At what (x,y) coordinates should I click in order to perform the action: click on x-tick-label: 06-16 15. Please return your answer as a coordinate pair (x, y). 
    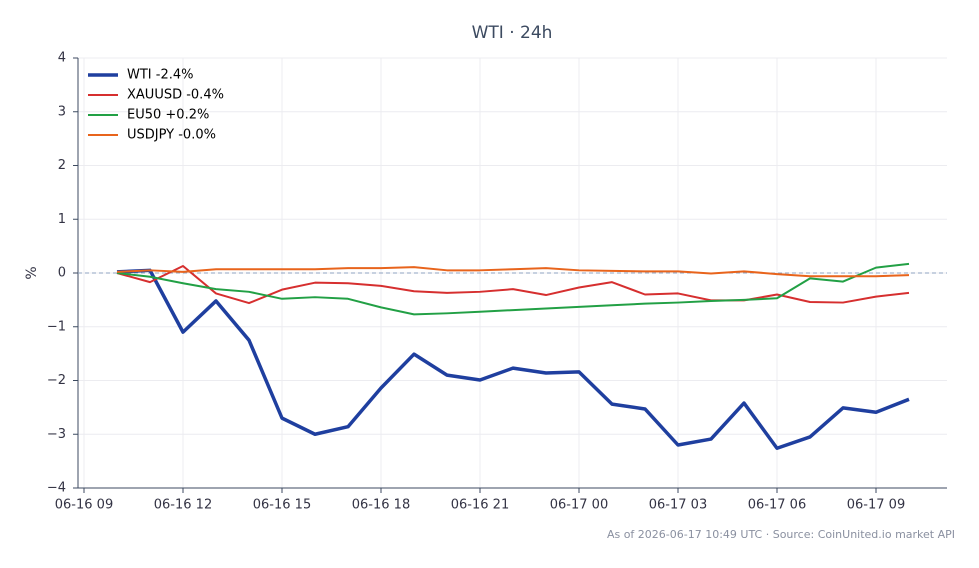
    Looking at the image, I should click on (282, 505).